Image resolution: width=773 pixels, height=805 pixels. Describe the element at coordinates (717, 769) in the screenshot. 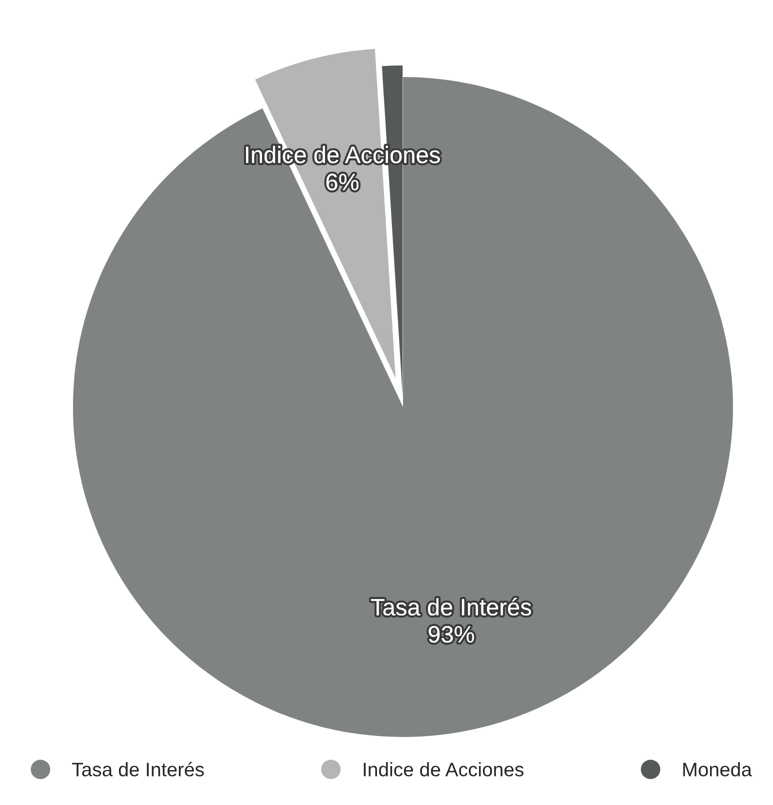

I see `legend-label: Moneda` at that location.